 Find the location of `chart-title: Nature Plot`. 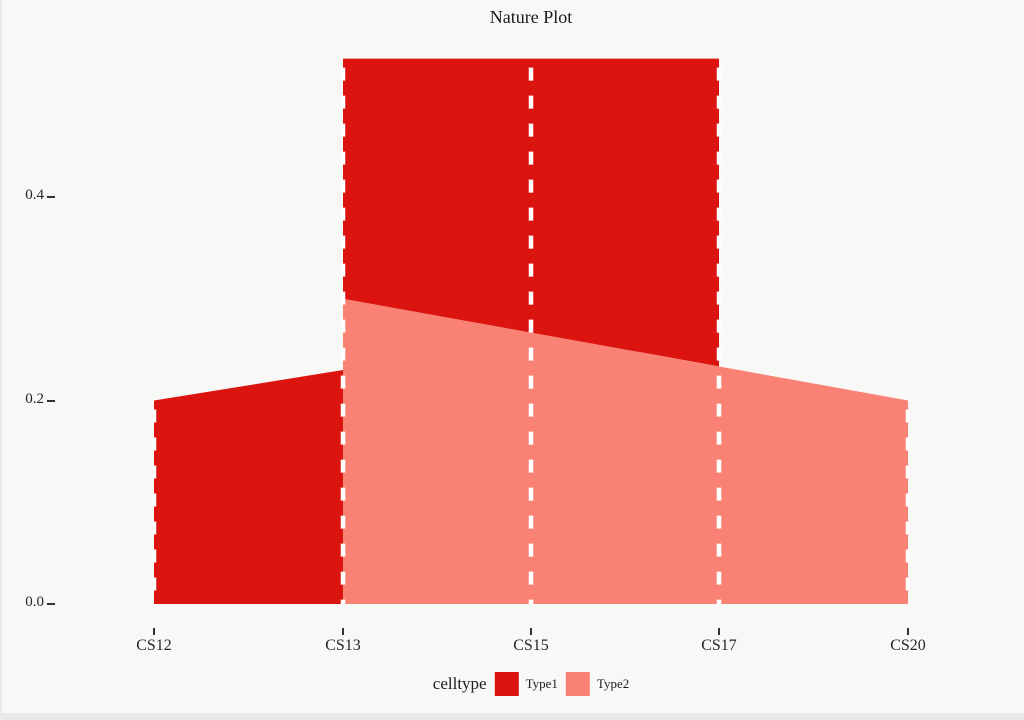

chart-title: Nature Plot is located at coordinates (531, 17).